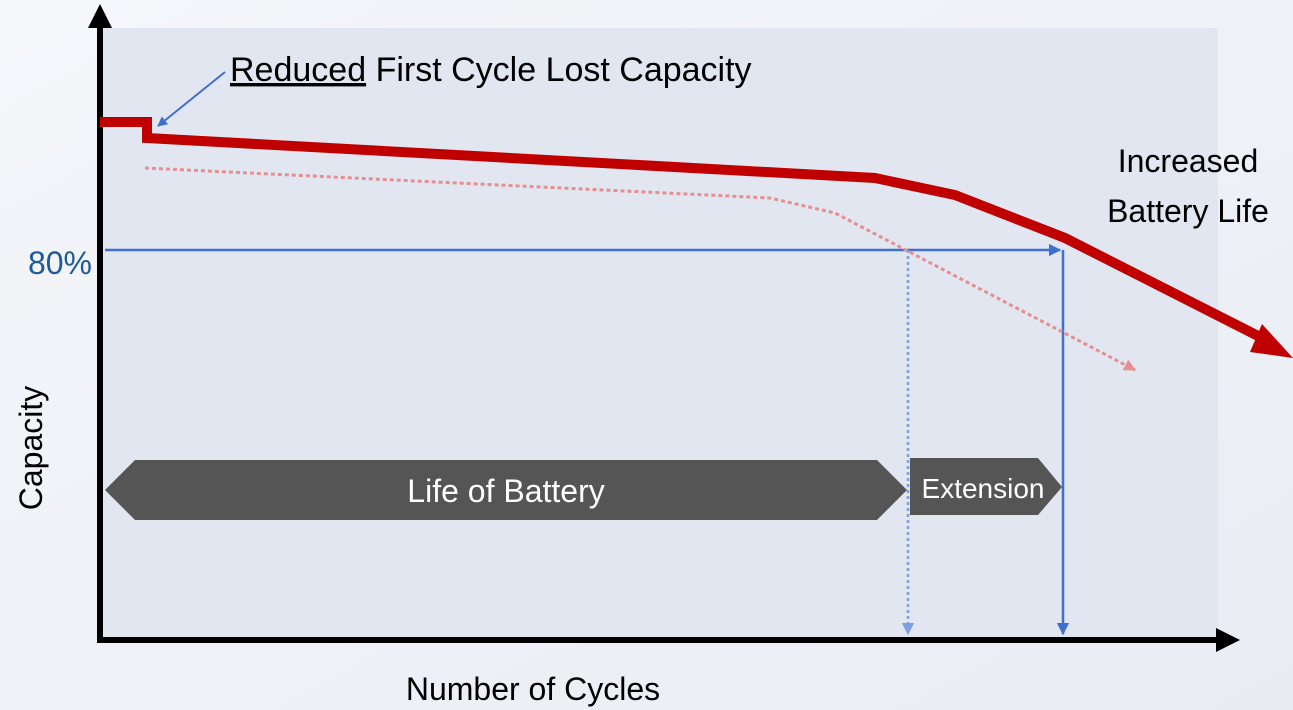 The width and height of the screenshot is (1293, 710). I want to click on x-axis-label: Number of Cycles, so click(533, 689).